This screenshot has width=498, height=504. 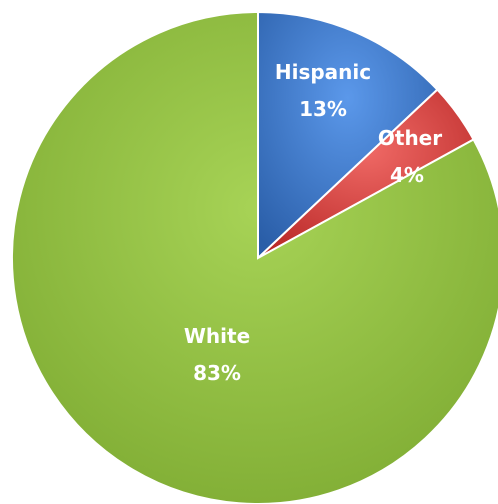 I want to click on slice-label-other-pct: 4%, so click(x=407, y=175).